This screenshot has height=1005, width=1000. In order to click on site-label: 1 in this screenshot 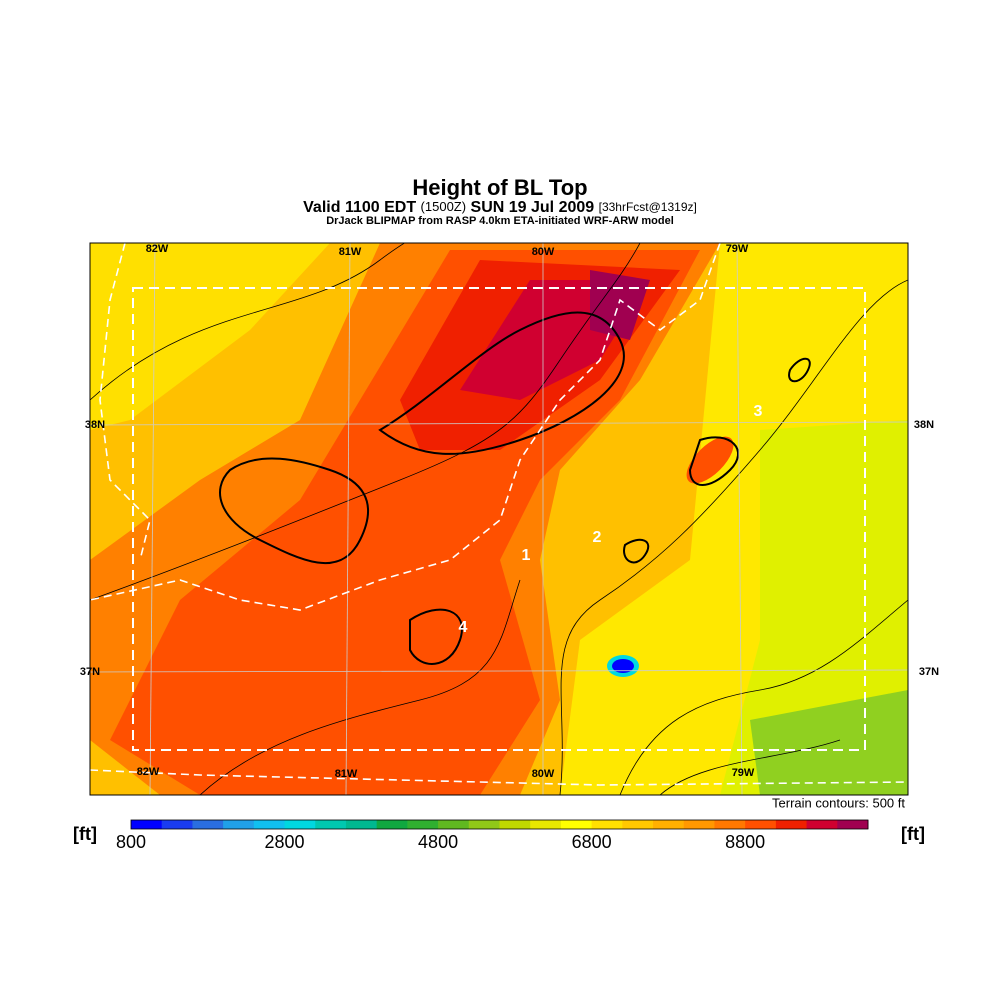, I will do `click(526, 555)`.